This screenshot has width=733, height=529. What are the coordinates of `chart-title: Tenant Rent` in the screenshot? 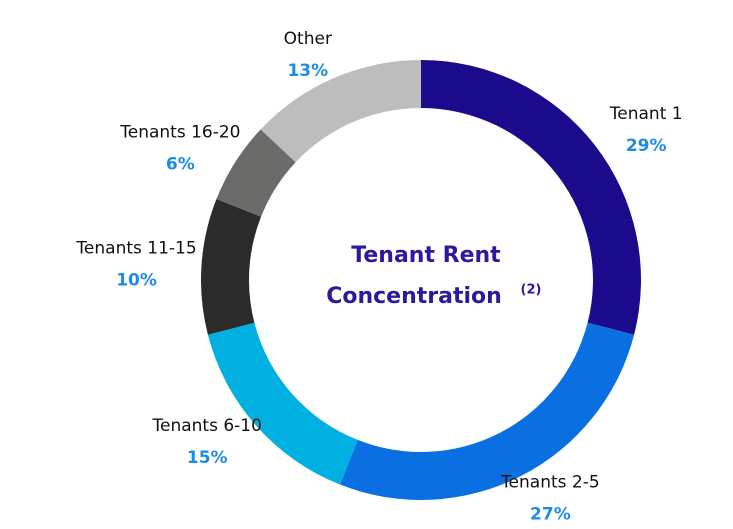 It's located at (426, 255).